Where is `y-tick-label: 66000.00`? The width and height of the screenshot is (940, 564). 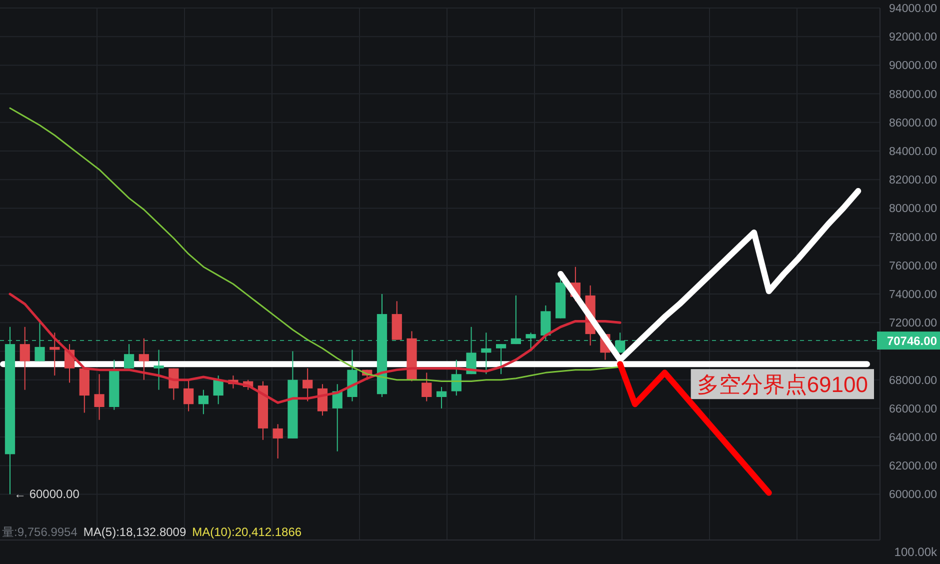 y-tick-label: 66000.00 is located at coordinates (913, 409).